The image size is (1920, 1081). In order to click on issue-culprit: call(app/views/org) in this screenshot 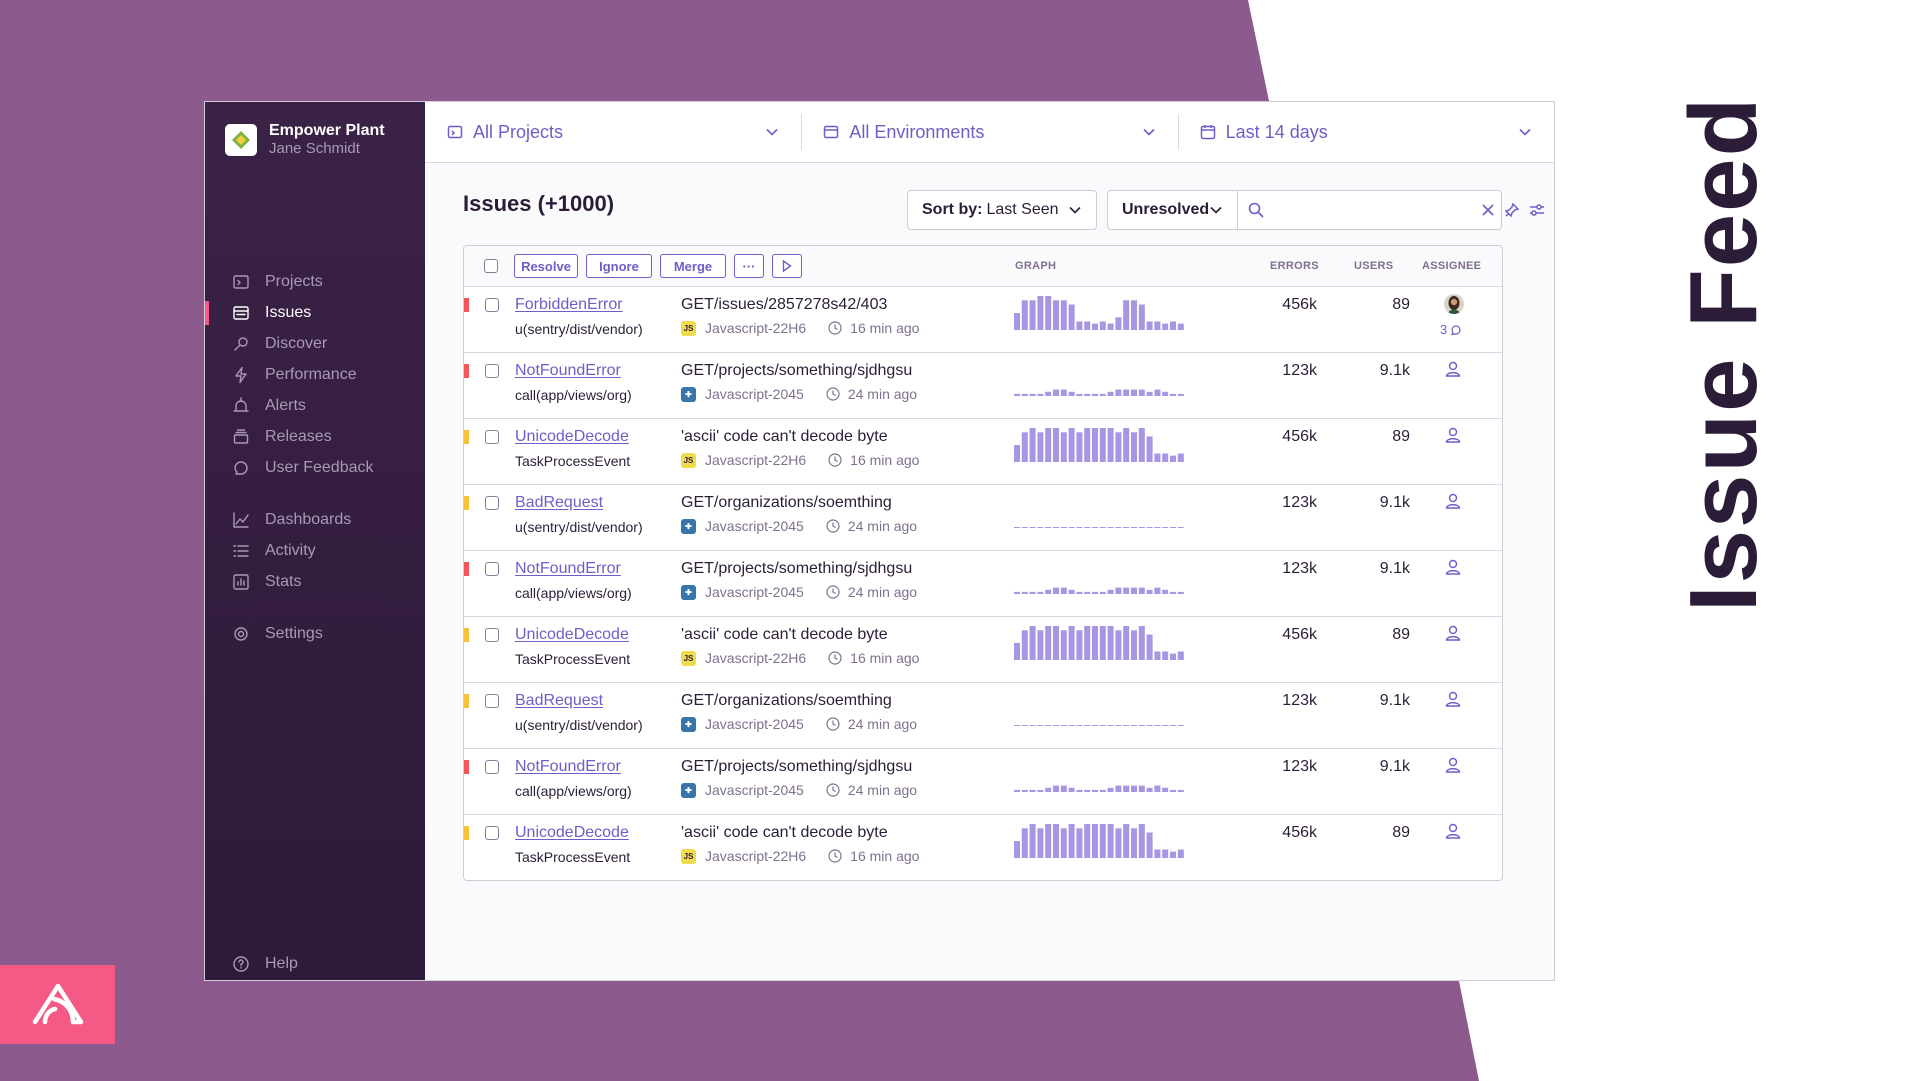, I will do `click(573, 791)`.